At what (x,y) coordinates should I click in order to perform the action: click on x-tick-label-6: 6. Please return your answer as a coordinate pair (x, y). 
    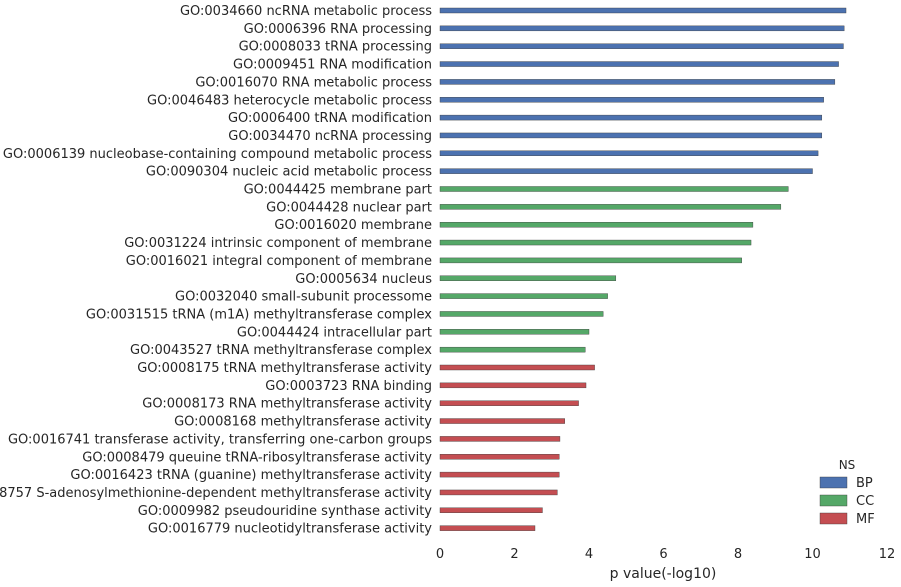
    Looking at the image, I should click on (663, 554).